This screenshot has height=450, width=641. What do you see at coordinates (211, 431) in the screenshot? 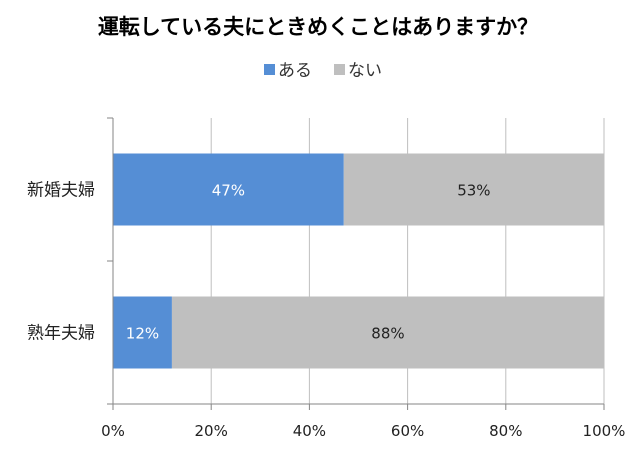
I see `x-tick-label-20: 20%` at bounding box center [211, 431].